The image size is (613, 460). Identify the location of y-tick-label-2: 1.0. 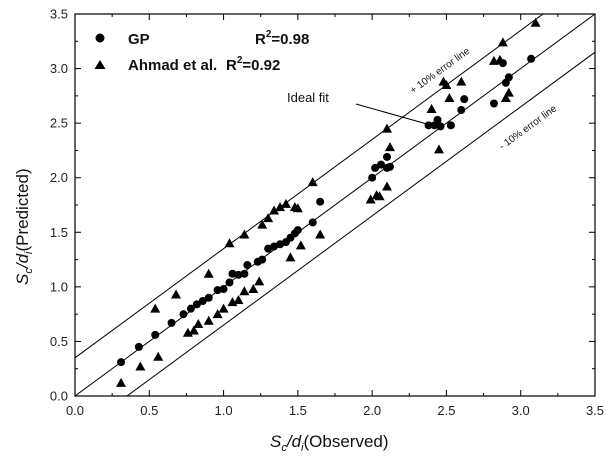
(59, 286).